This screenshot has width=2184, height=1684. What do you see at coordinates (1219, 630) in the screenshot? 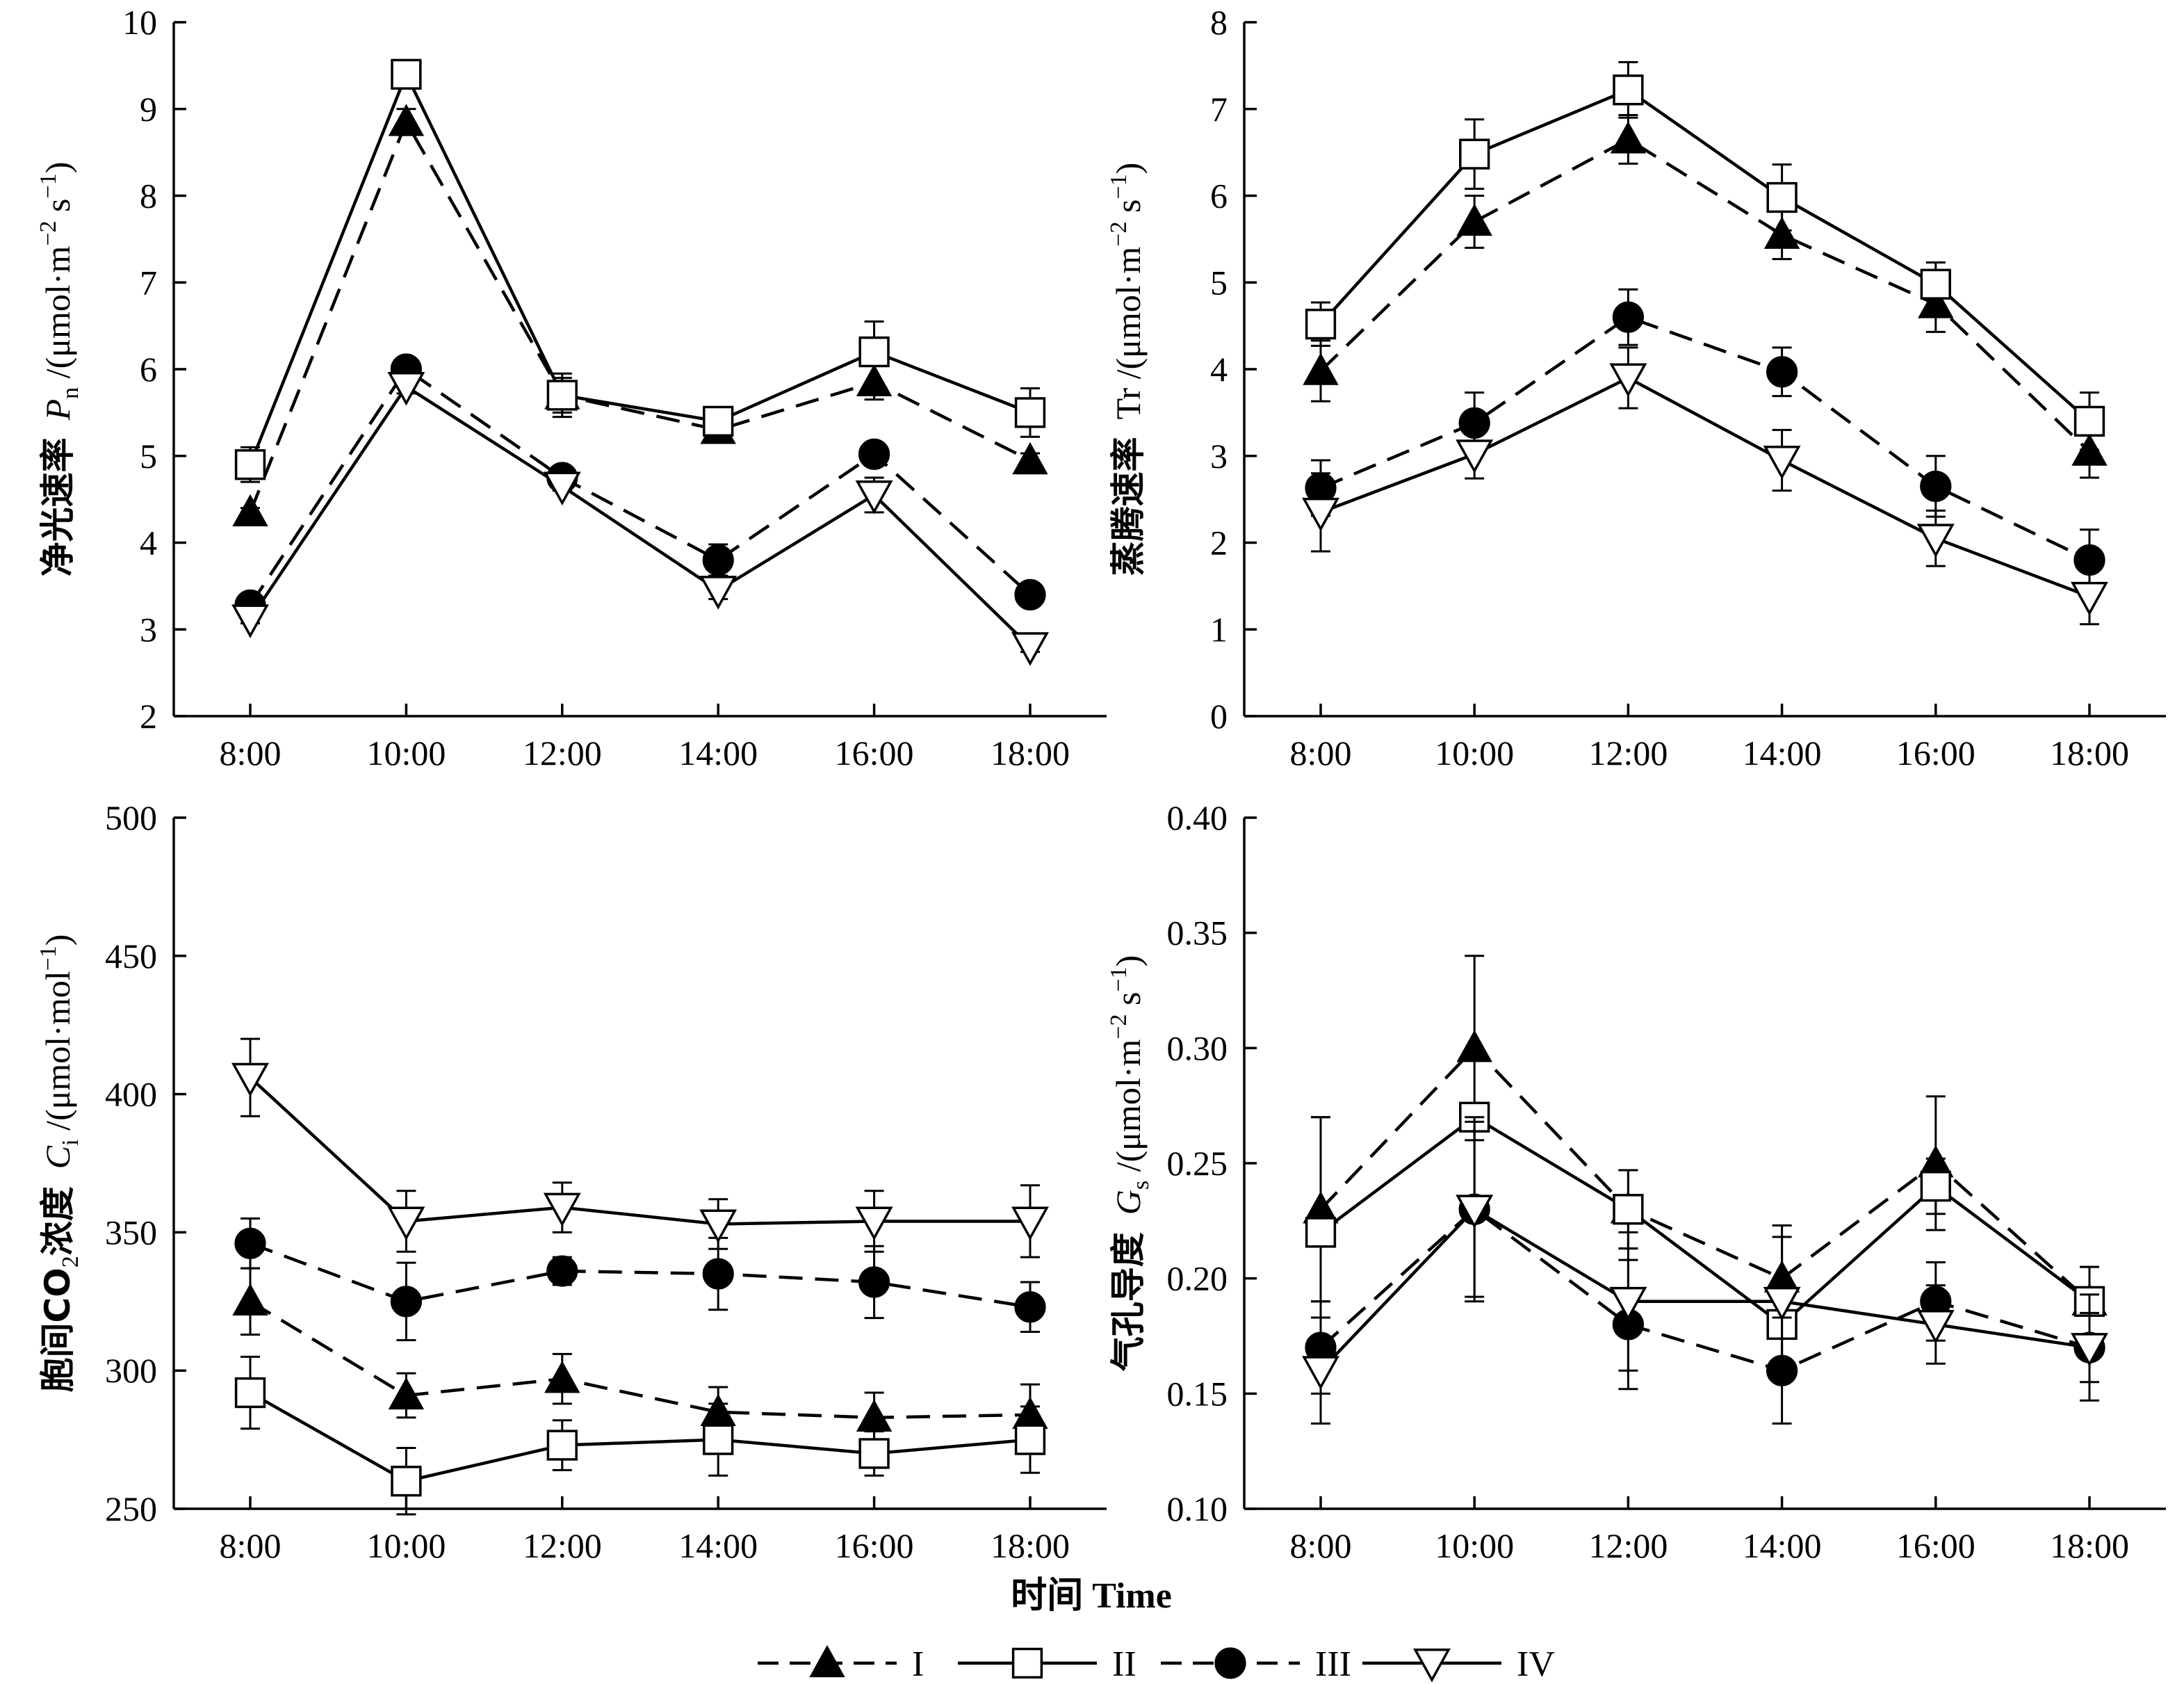
I see `y-tick-label: 1` at bounding box center [1219, 630].